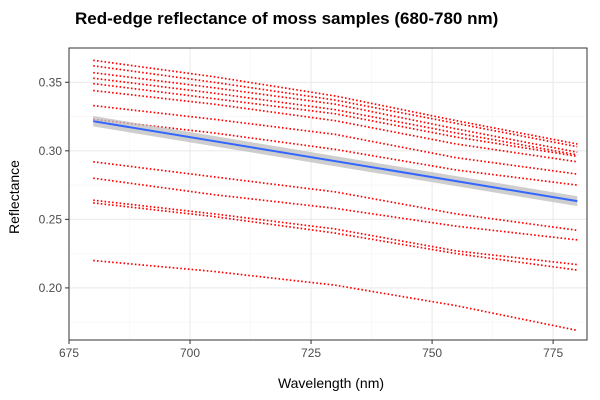  What do you see at coordinates (311, 353) in the screenshot?
I see `x-tick-label: 725` at bounding box center [311, 353].